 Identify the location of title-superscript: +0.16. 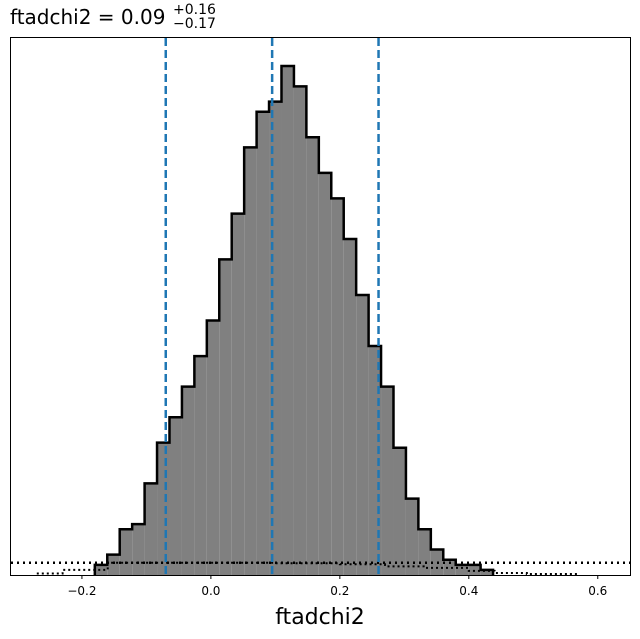
(194, 10).